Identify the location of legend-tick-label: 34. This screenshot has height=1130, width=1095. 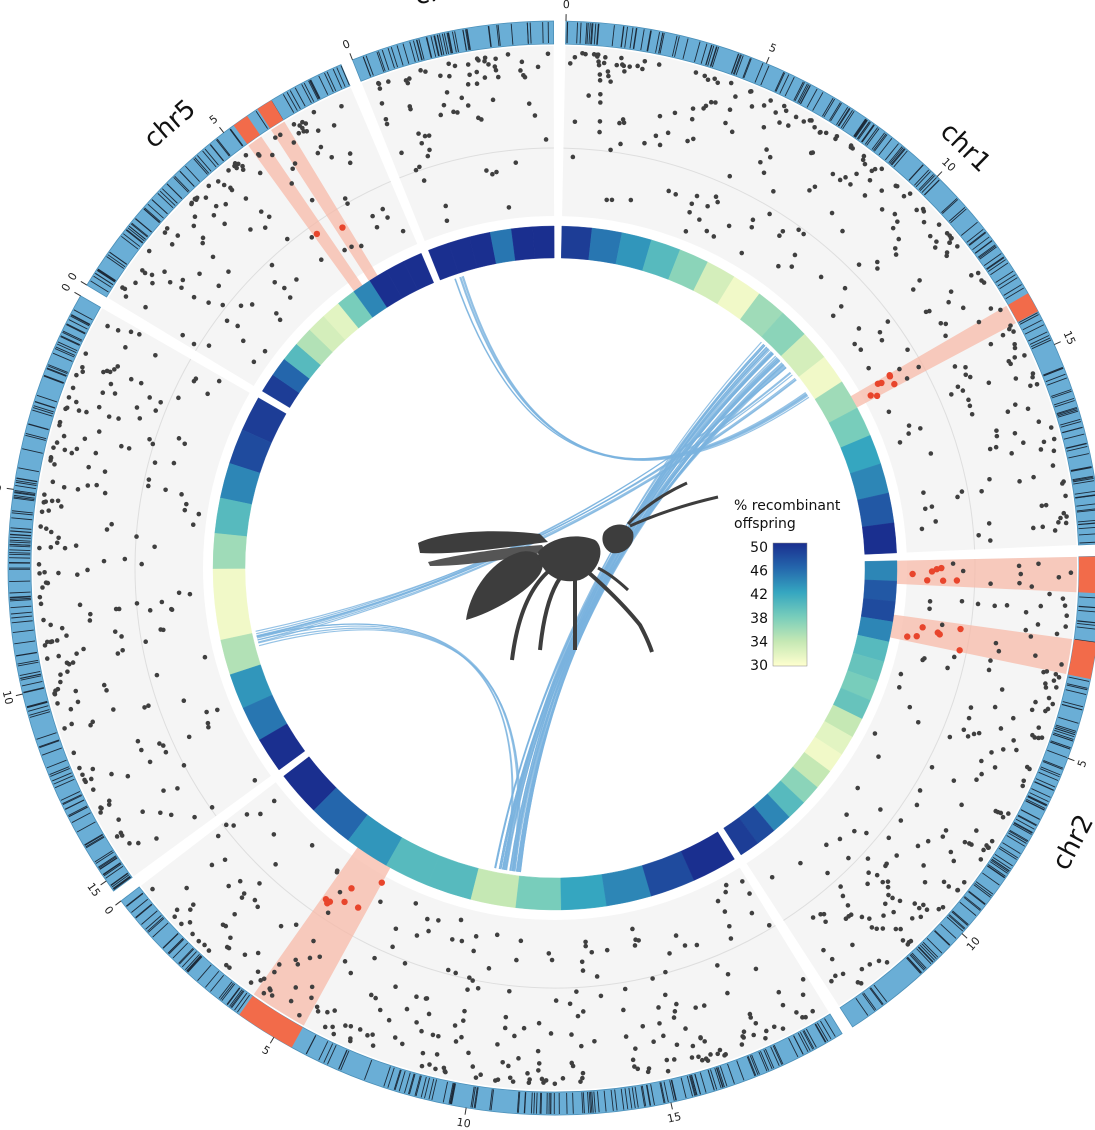
(759, 642).